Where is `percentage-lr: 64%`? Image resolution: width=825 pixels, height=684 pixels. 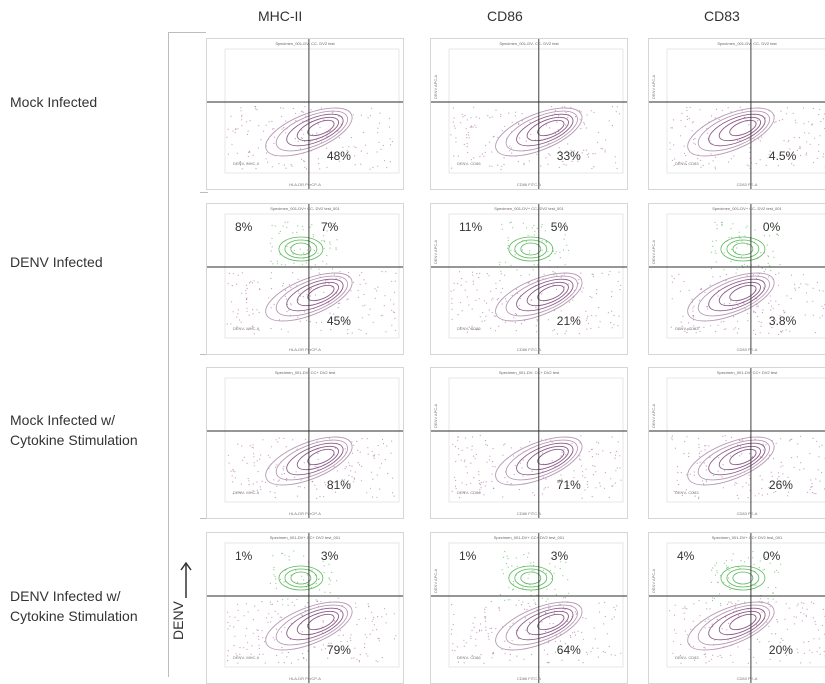
percentage-lr: 64% is located at coordinates (569, 650).